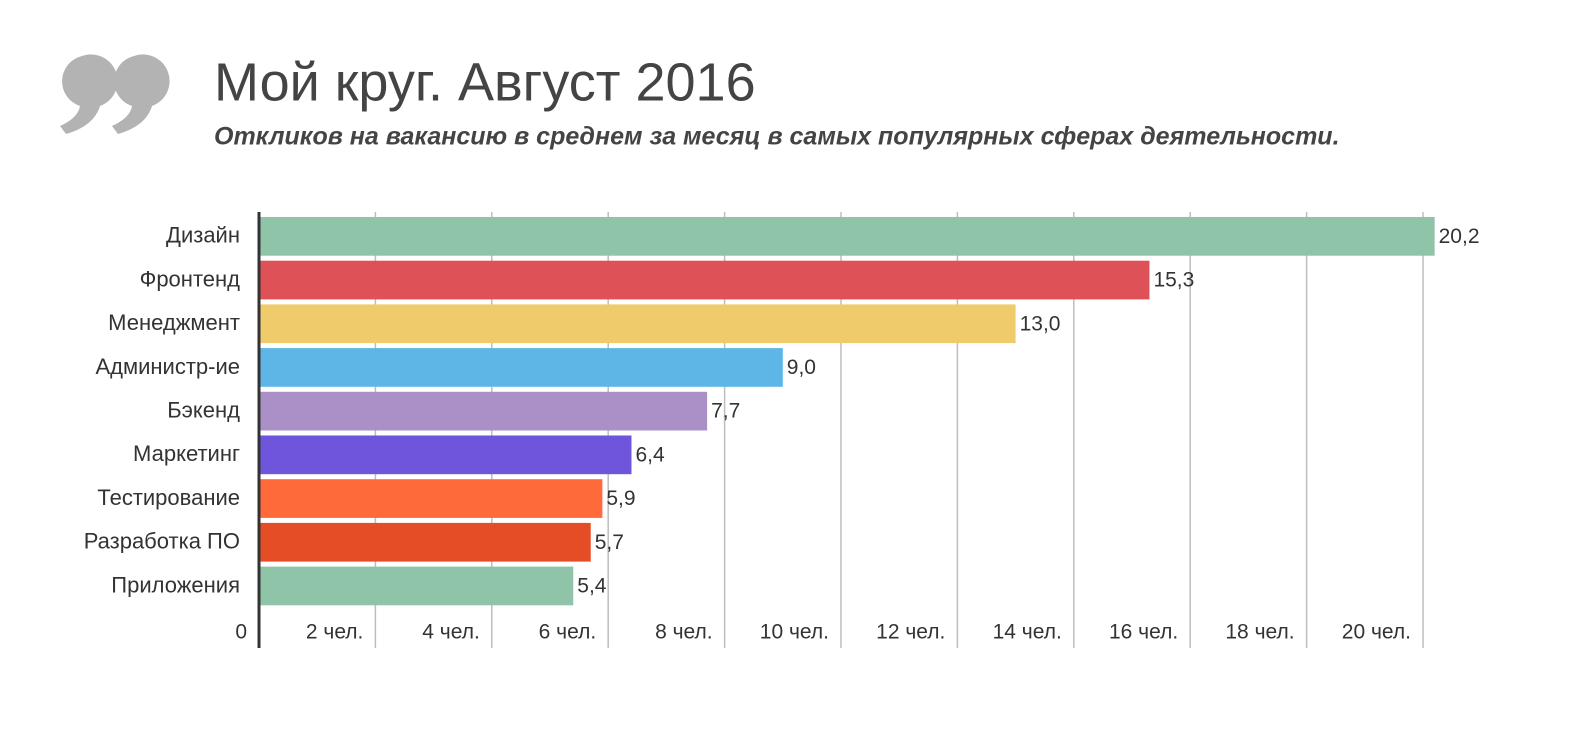 The image size is (1596, 736). What do you see at coordinates (1027, 632) in the screenshot?
I see `x-tick-label: 14 чел.` at bounding box center [1027, 632].